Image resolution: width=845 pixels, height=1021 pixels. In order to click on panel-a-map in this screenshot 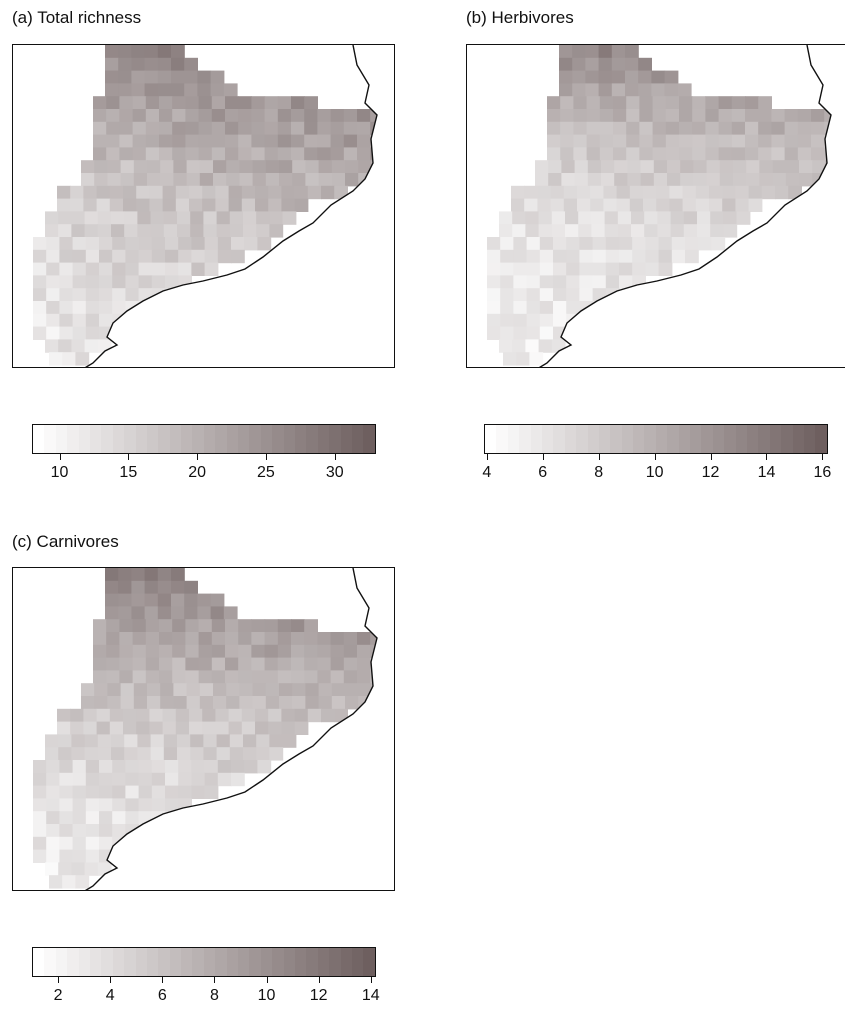, I will do `click(203, 206)`.